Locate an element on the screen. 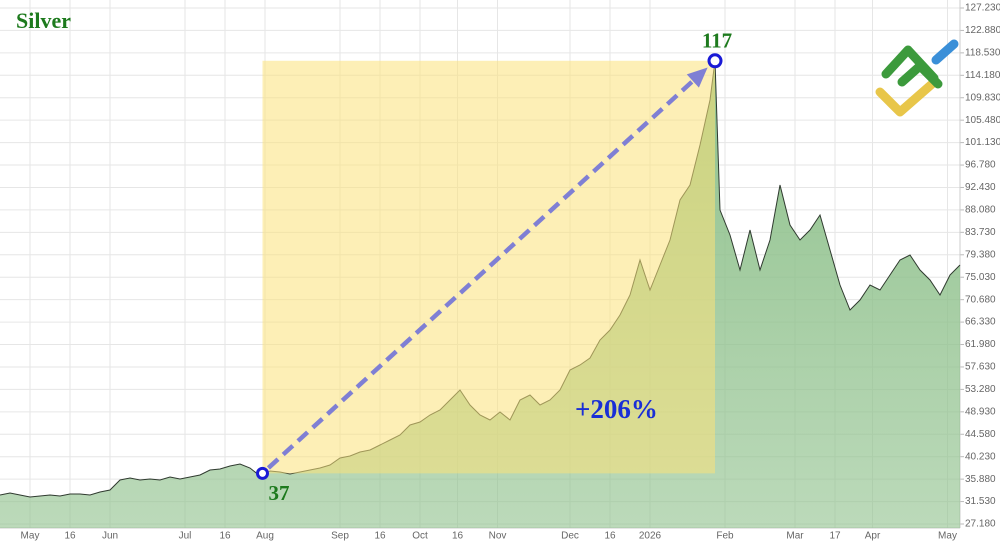 The image size is (1000, 545). y-tick-label: 66.330 is located at coordinates (980, 322).